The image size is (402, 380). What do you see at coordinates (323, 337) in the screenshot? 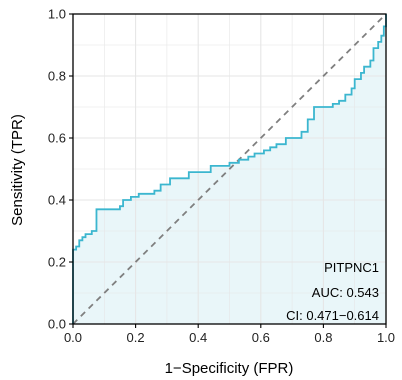
I see `x-tick-label: 0.8` at bounding box center [323, 337].